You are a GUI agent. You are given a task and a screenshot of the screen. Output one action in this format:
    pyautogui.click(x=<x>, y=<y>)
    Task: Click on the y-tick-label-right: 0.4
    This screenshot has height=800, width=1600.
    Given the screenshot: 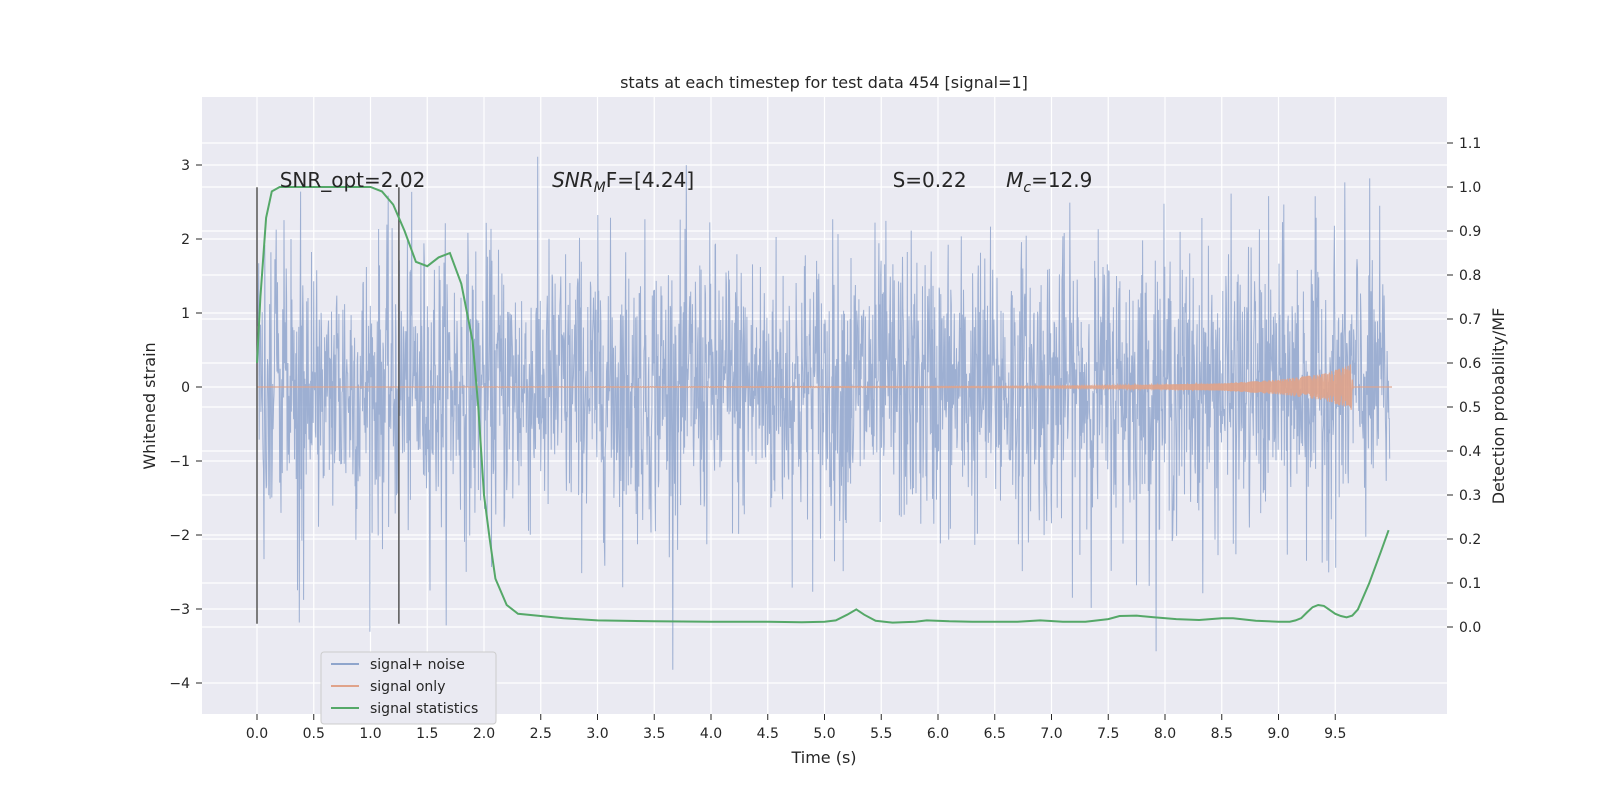 What is the action you would take?
    pyautogui.click(x=1470, y=452)
    